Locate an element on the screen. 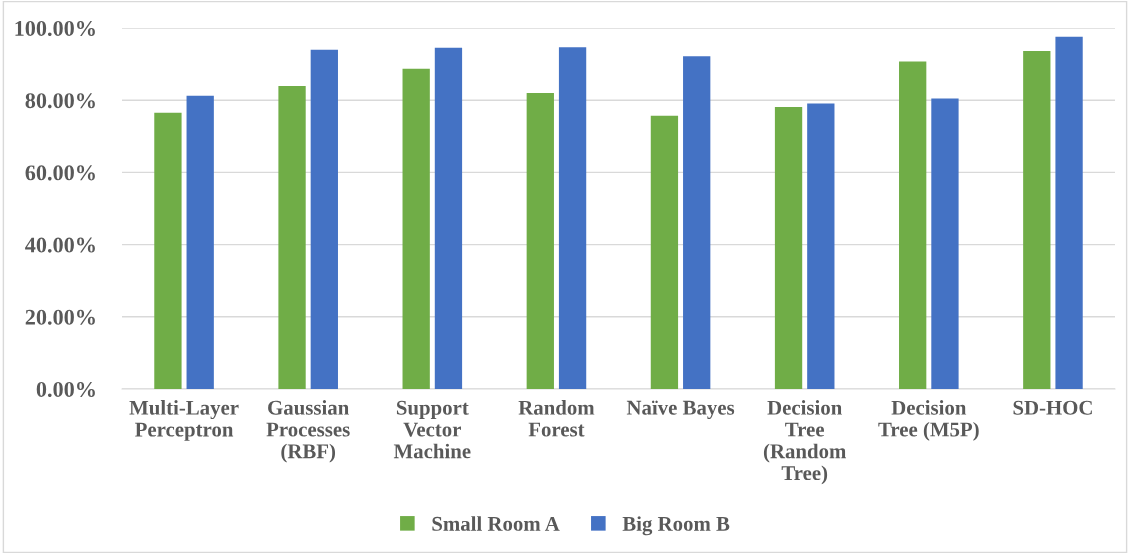 This screenshot has width=1130, height=554. legend-label: Small Room A is located at coordinates (496, 523).